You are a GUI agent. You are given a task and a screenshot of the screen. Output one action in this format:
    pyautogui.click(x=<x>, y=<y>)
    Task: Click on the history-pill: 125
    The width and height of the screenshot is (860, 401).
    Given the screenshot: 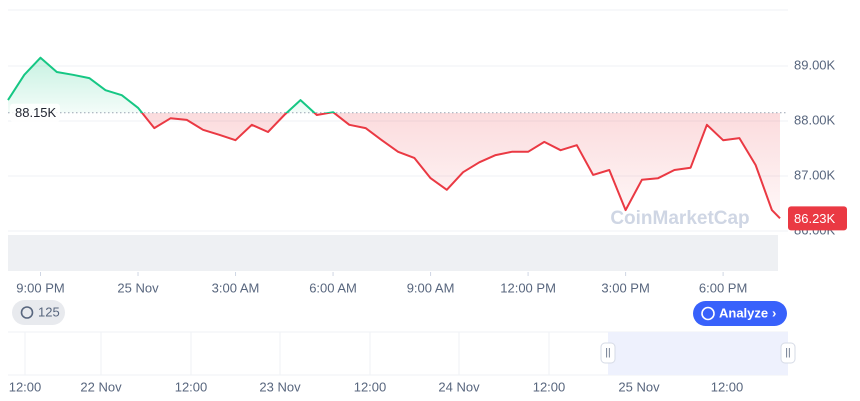 What is the action you would take?
    pyautogui.click(x=38, y=312)
    